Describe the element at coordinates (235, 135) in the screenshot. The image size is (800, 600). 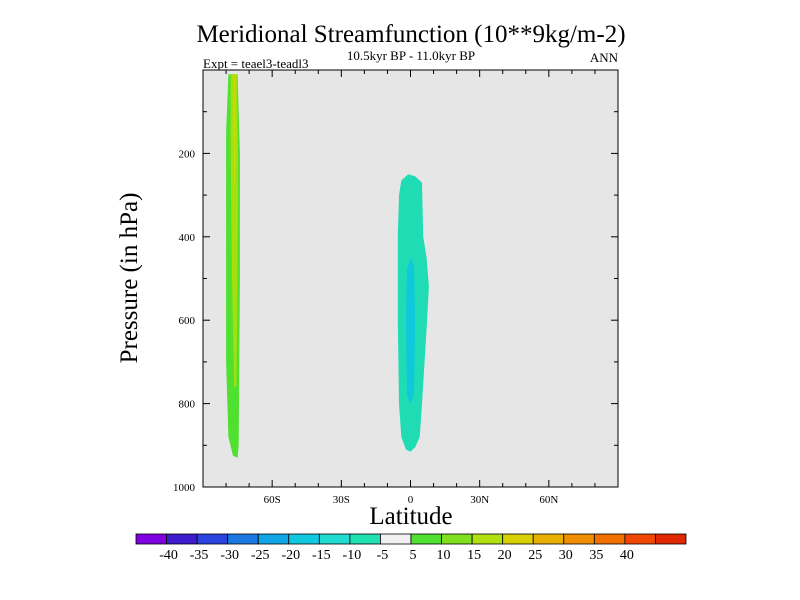
I see `sh-cell-core` at that location.